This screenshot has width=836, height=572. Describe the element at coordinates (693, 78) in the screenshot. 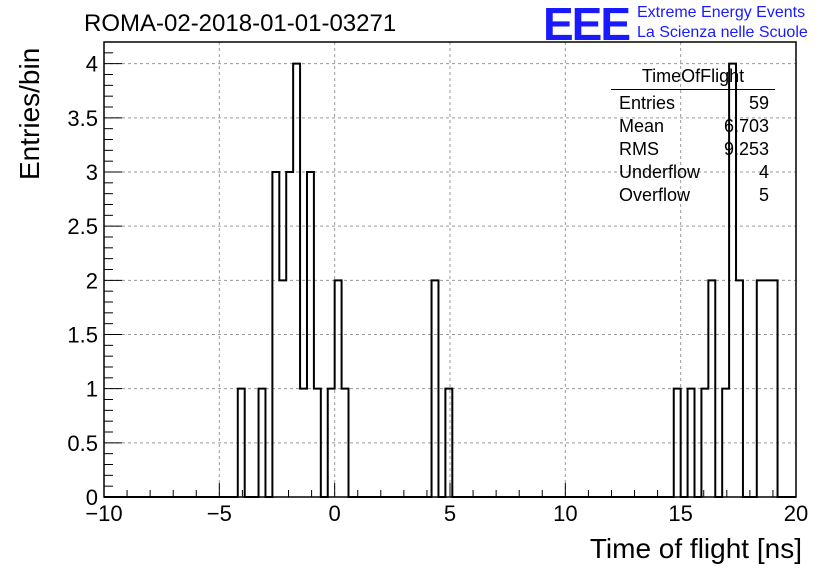

I see `stats-title: TimeOfFlight` at that location.